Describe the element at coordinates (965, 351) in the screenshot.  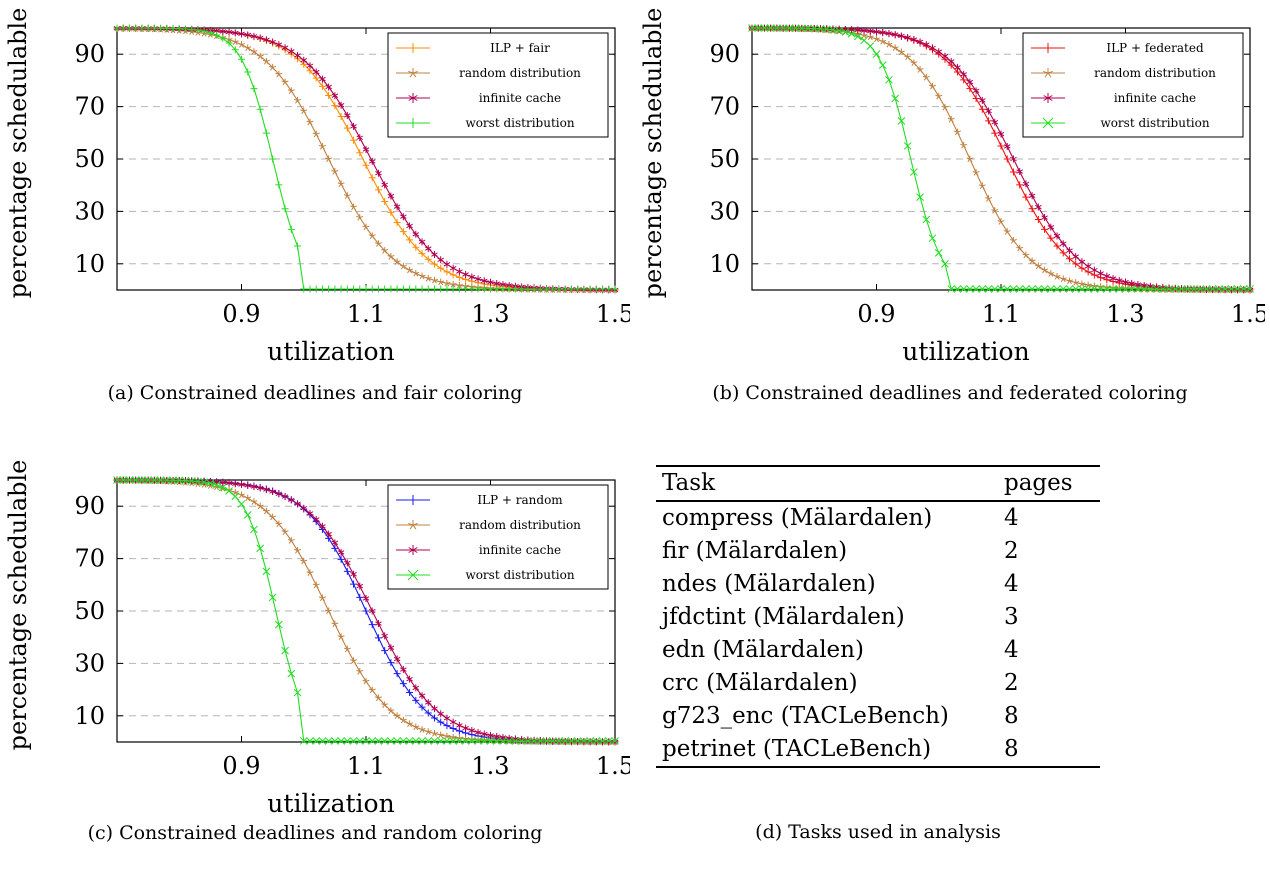
I see `x-axis-label: utilization` at that location.